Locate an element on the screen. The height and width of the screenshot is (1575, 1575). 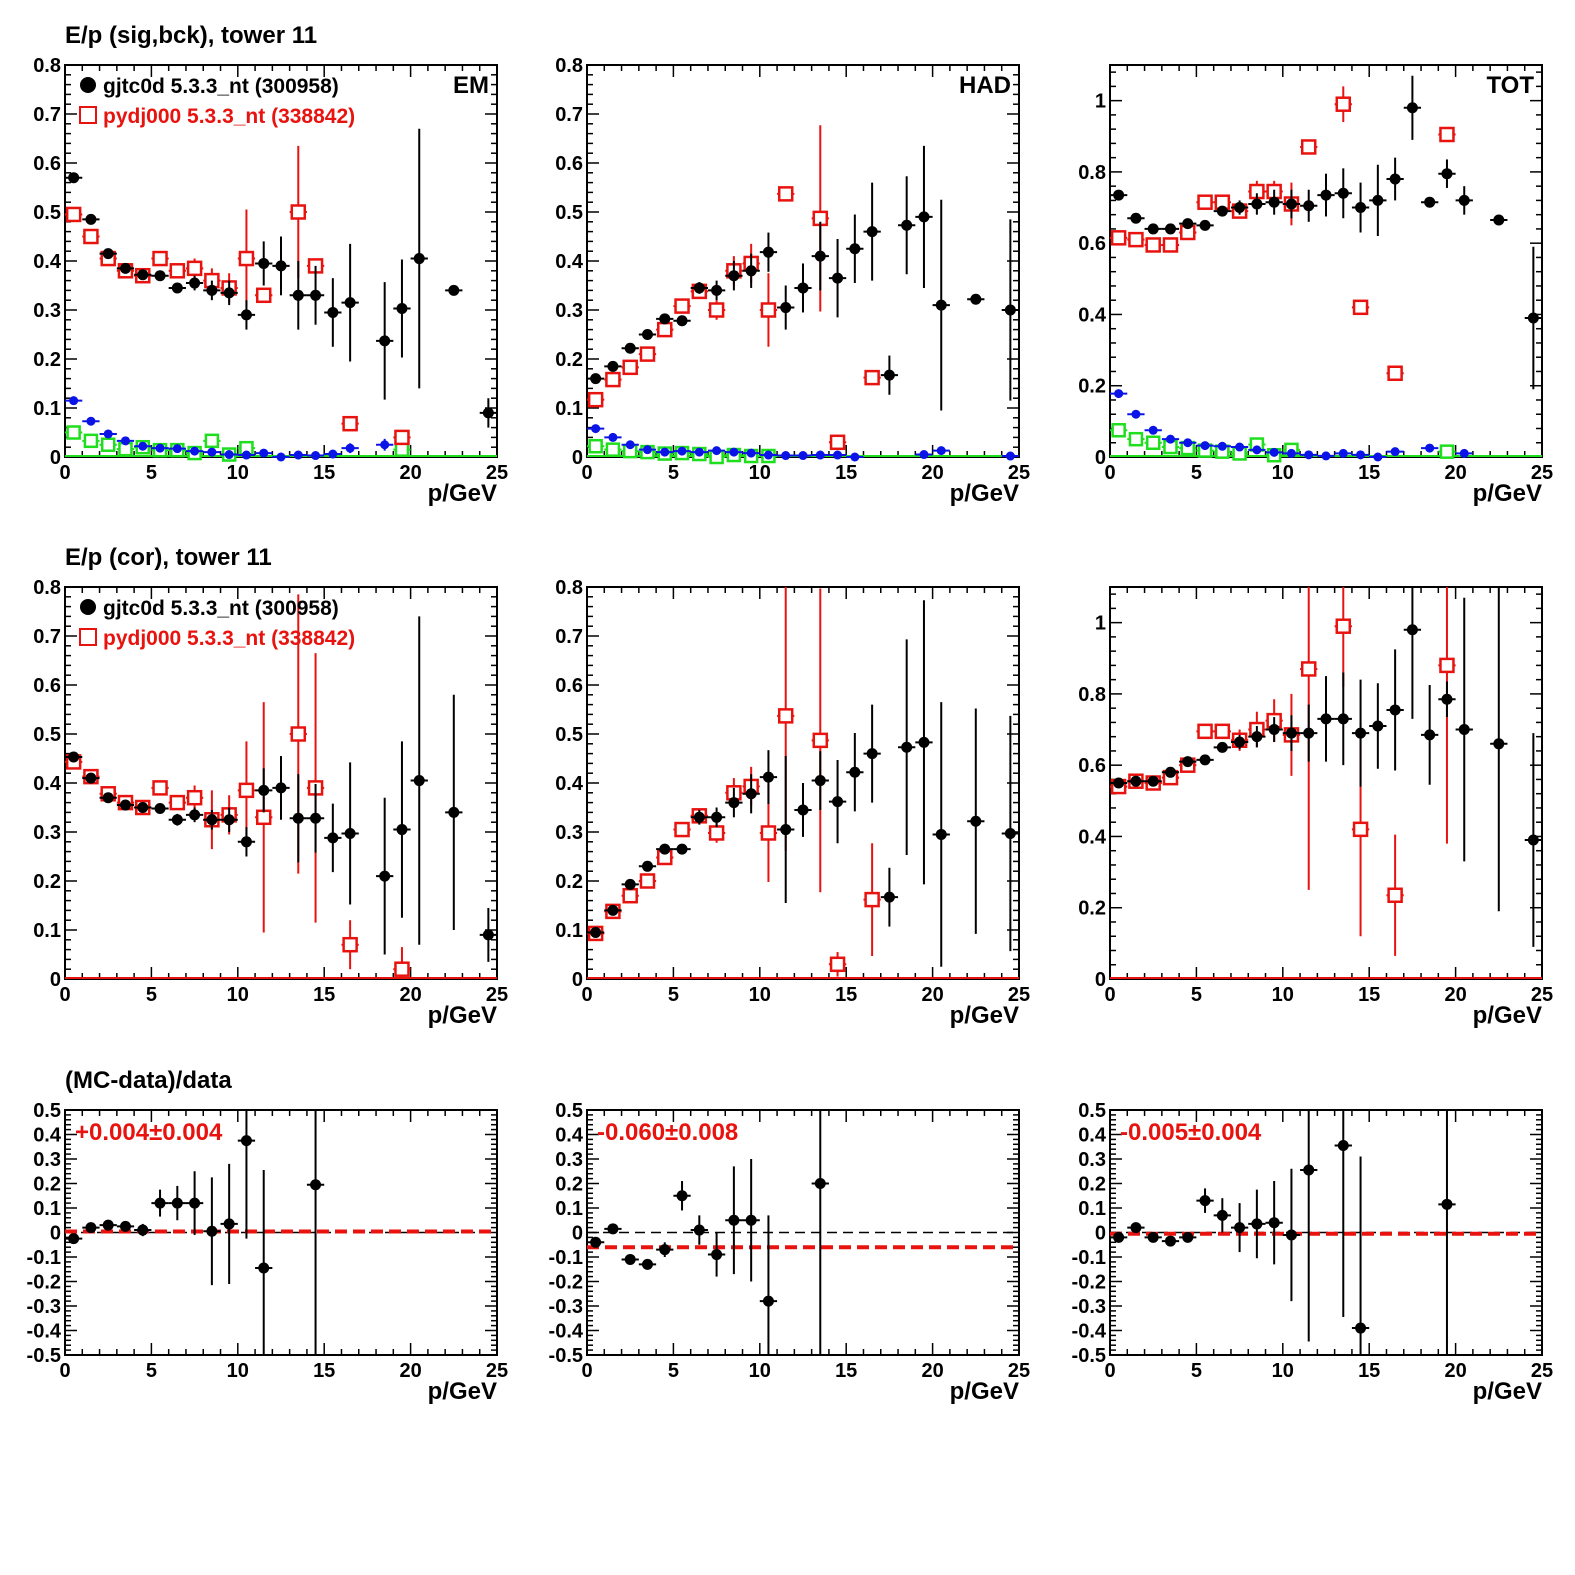
y-tick-label: 0.5 is located at coordinates (47, 213).